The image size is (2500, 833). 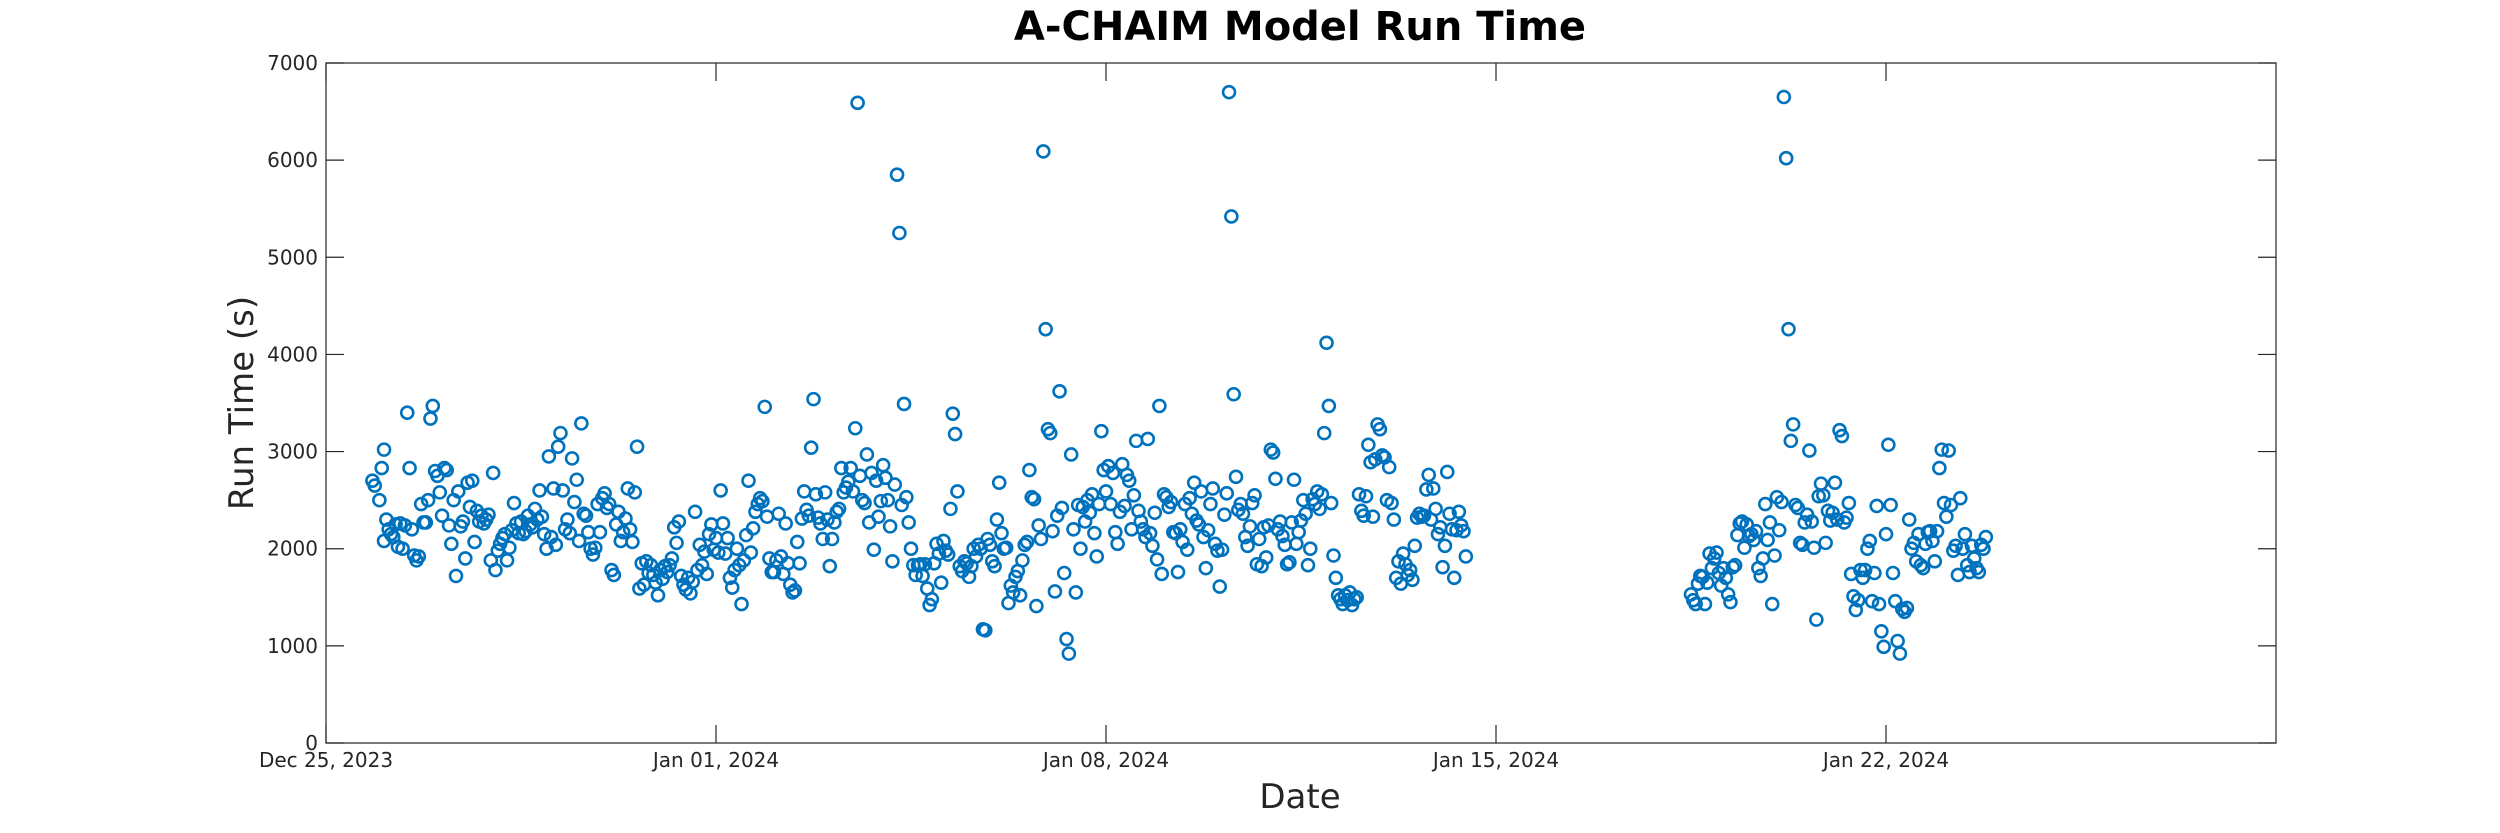 What do you see at coordinates (292, 63) in the screenshot?
I see `y-tick-label: 7000` at bounding box center [292, 63].